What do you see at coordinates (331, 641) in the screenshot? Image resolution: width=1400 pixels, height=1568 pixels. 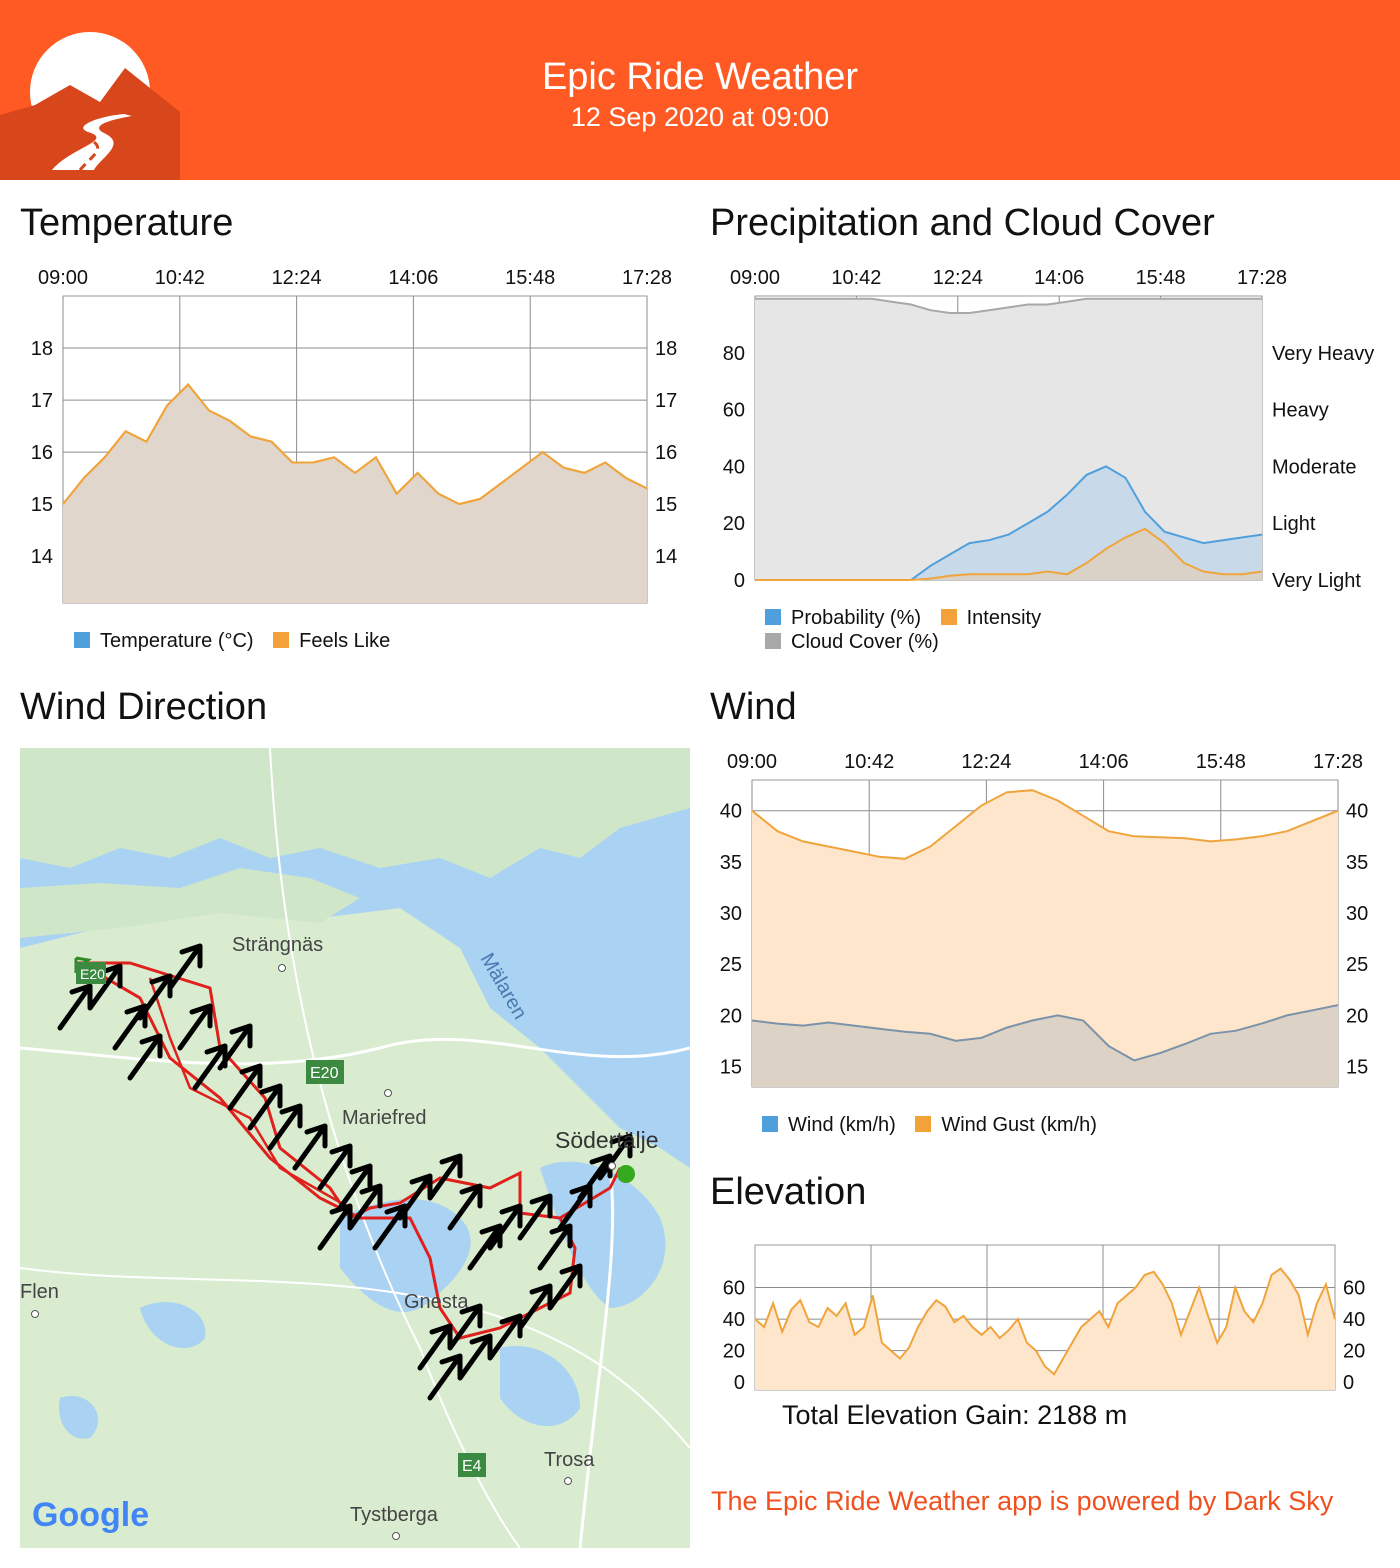 I see `legend-item-feels-like: Feels Like` at bounding box center [331, 641].